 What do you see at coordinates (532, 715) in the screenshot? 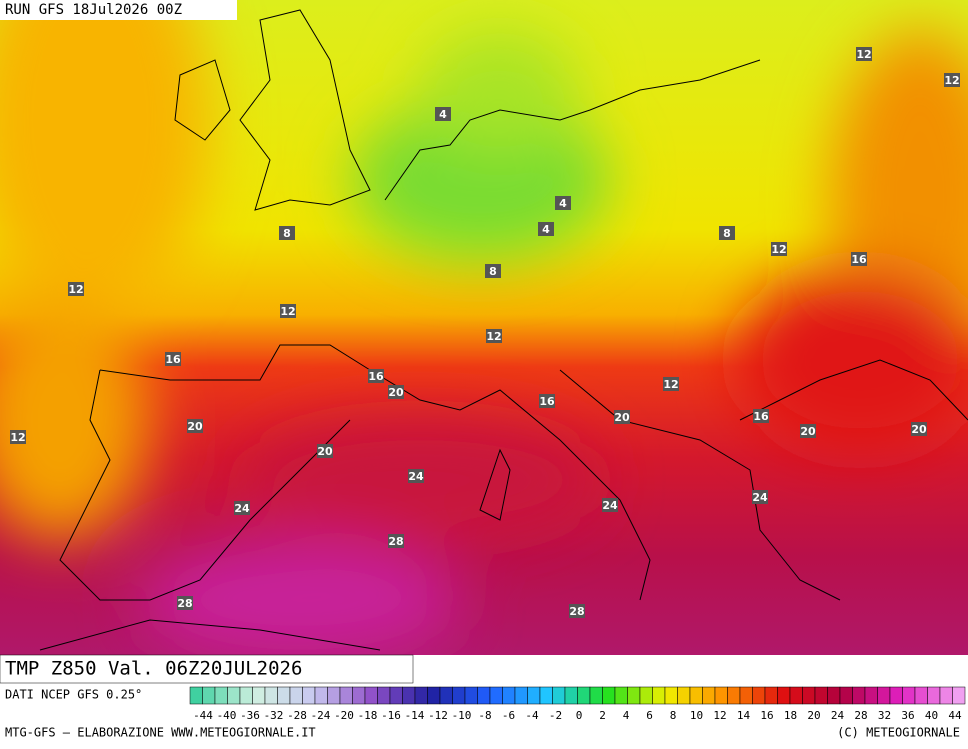
I see `scale-label: -4` at bounding box center [532, 715].